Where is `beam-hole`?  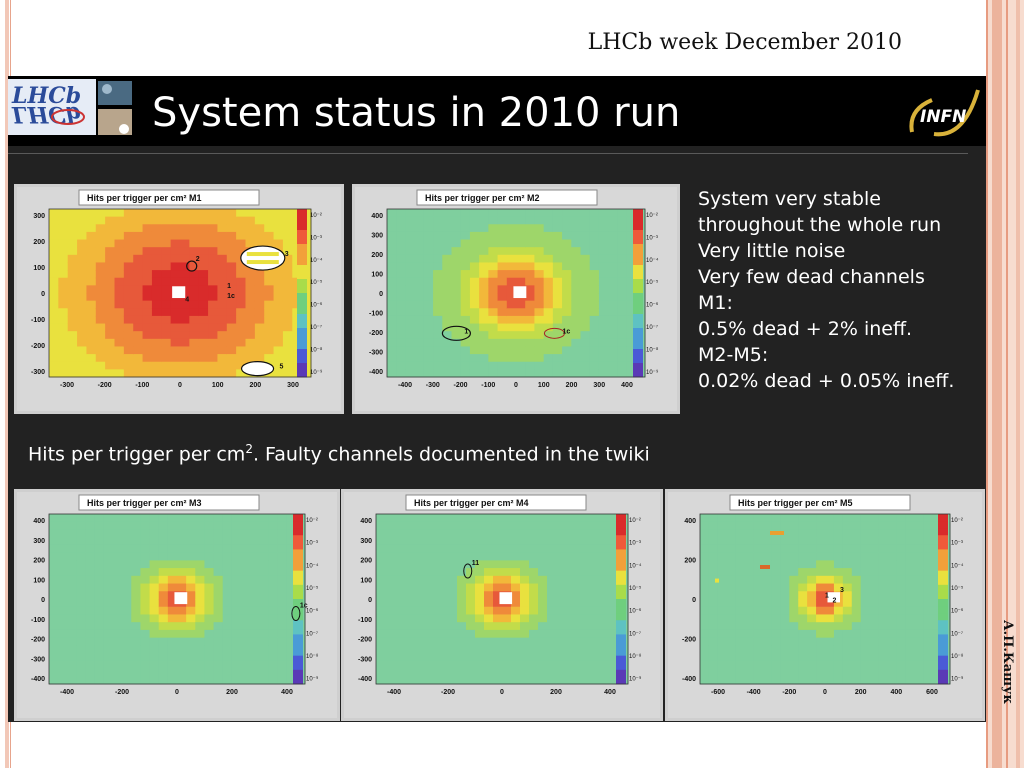 beam-hole is located at coordinates (506, 598).